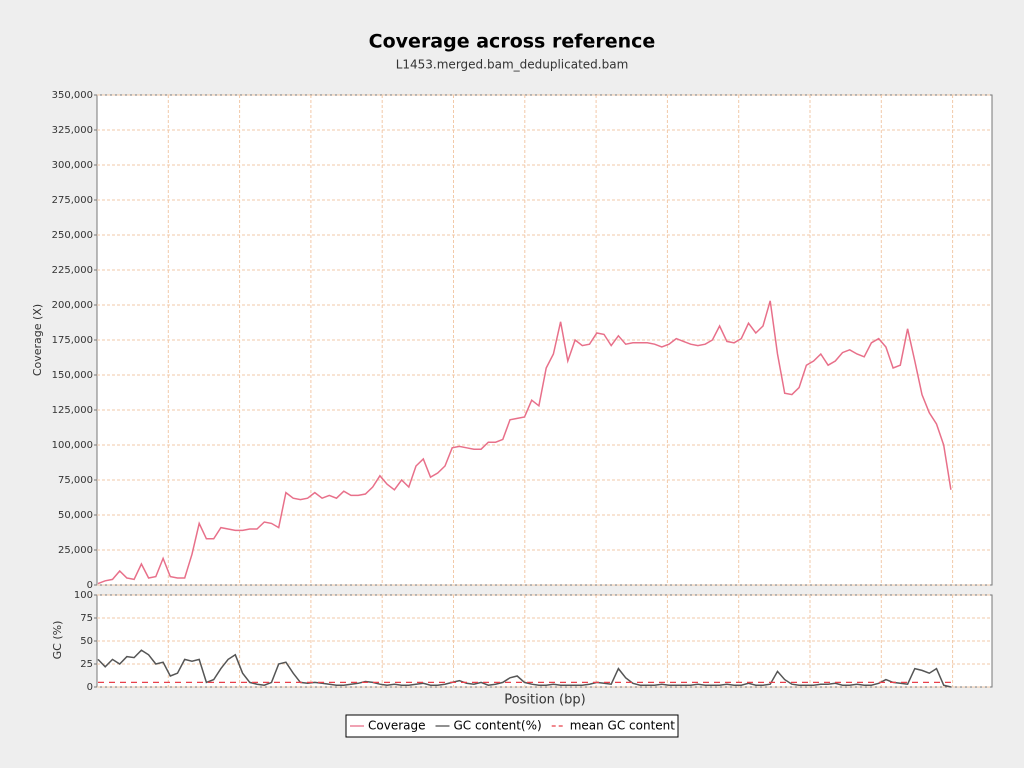 This screenshot has width=1024, height=768. I want to click on legend-label: mean GC content, so click(623, 726).